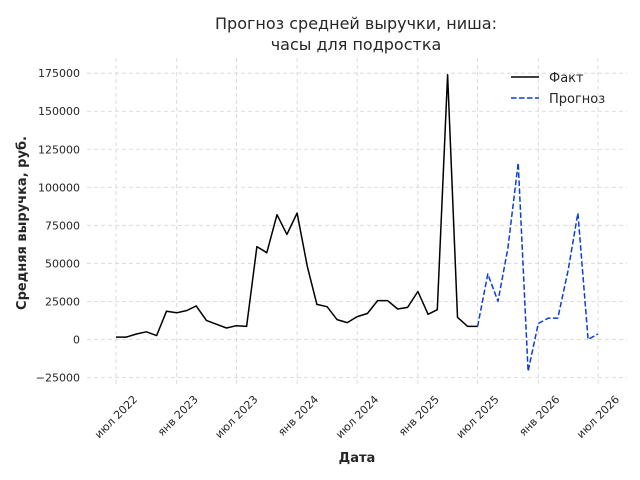 This screenshot has height=480, width=640. Describe the element at coordinates (62, 301) in the screenshot. I see `y-tick-label: 25000` at that location.